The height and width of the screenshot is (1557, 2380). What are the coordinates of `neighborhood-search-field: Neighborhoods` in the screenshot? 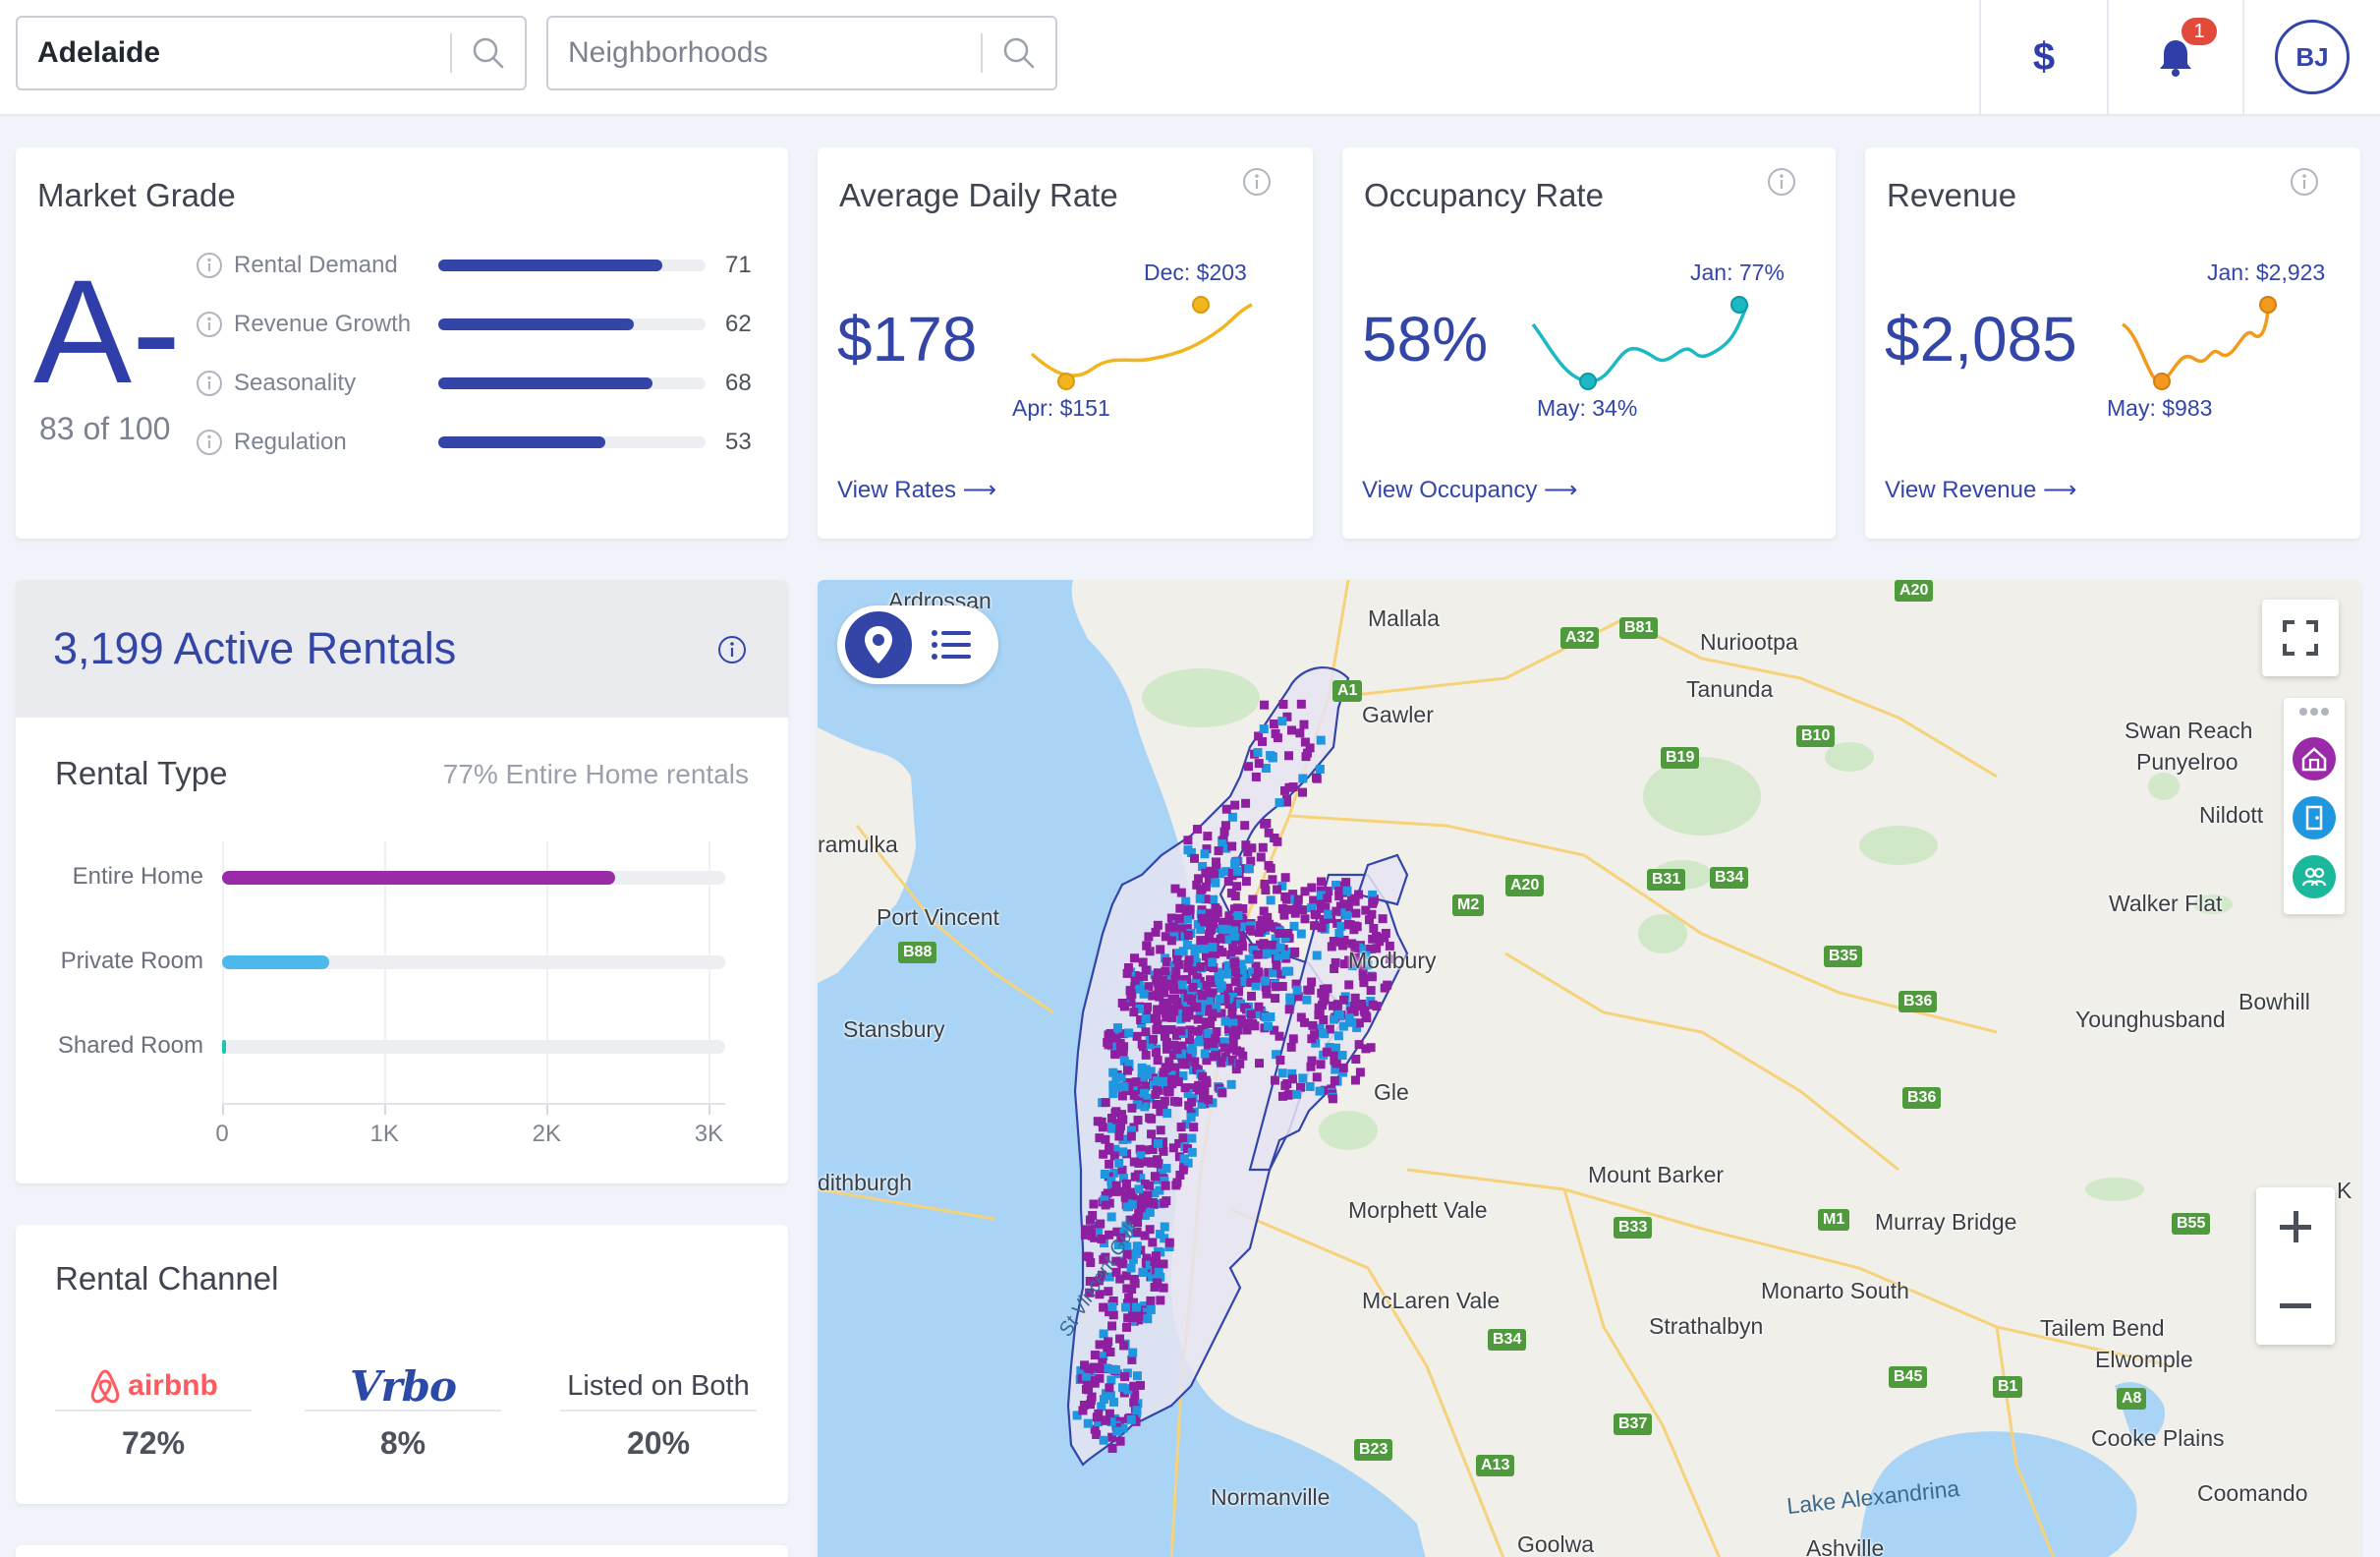 It's located at (801, 53).